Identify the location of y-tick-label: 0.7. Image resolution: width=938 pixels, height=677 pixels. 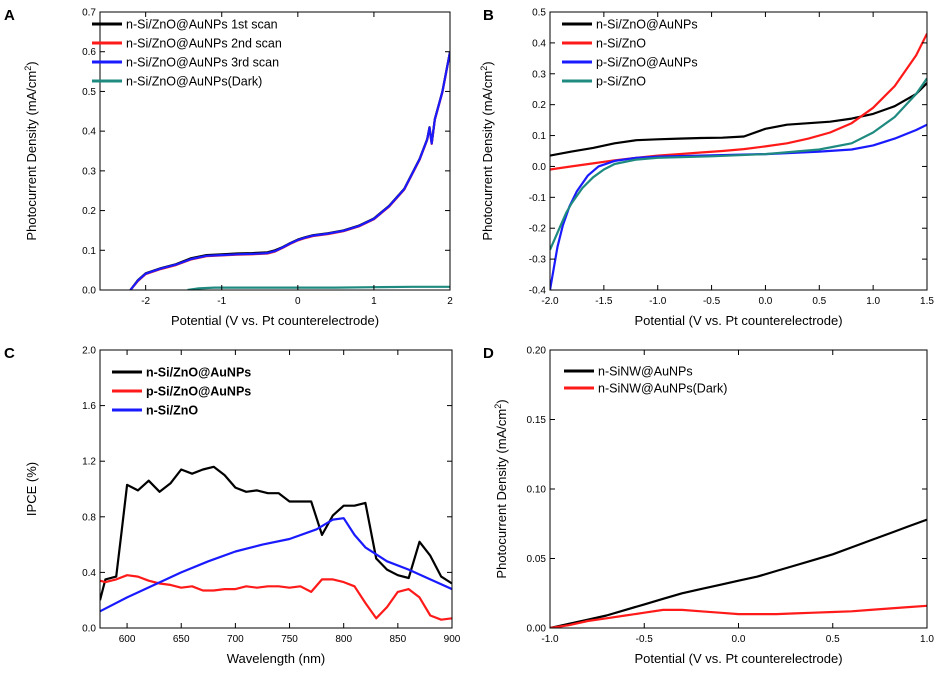
(89, 13).